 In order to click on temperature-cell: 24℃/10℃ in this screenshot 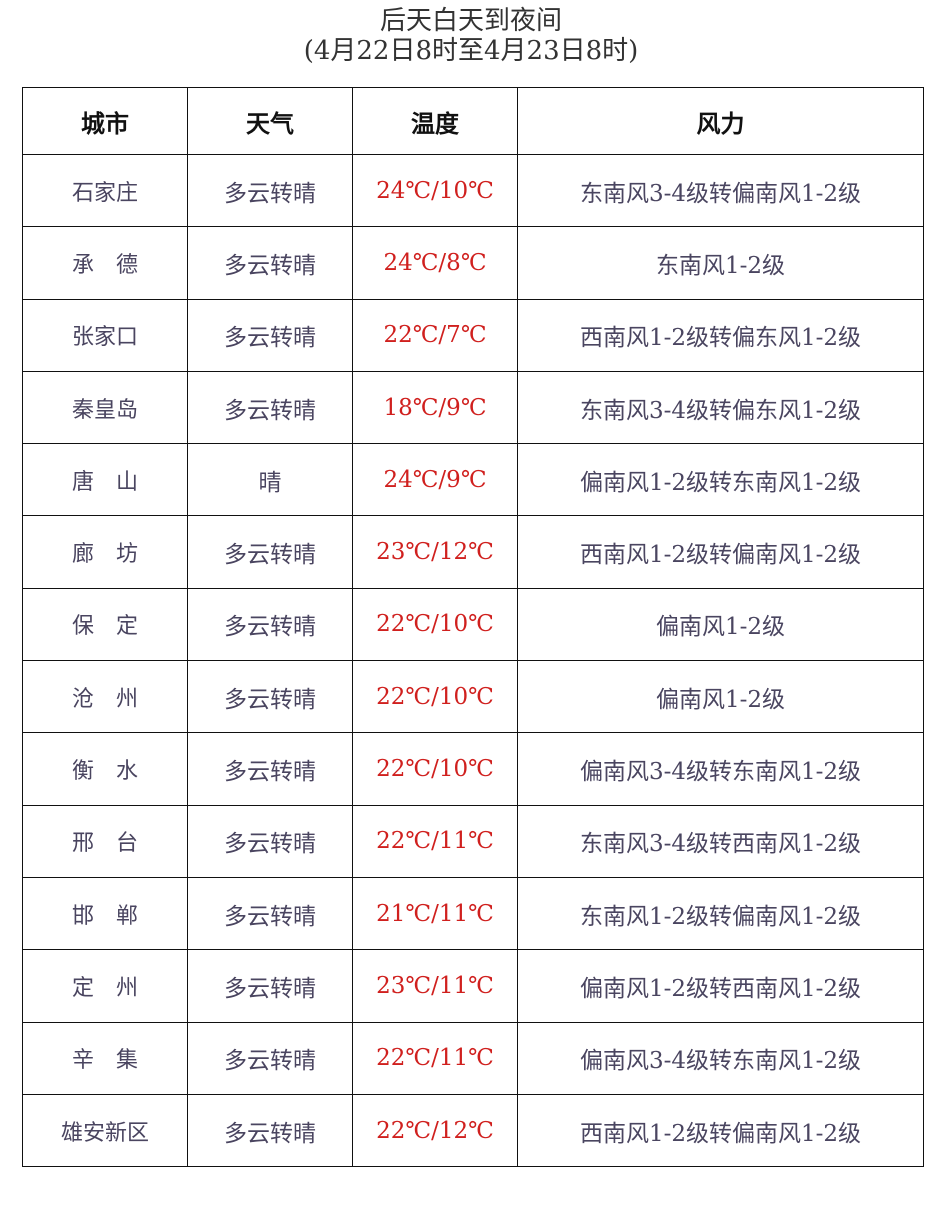, I will do `click(435, 190)`.